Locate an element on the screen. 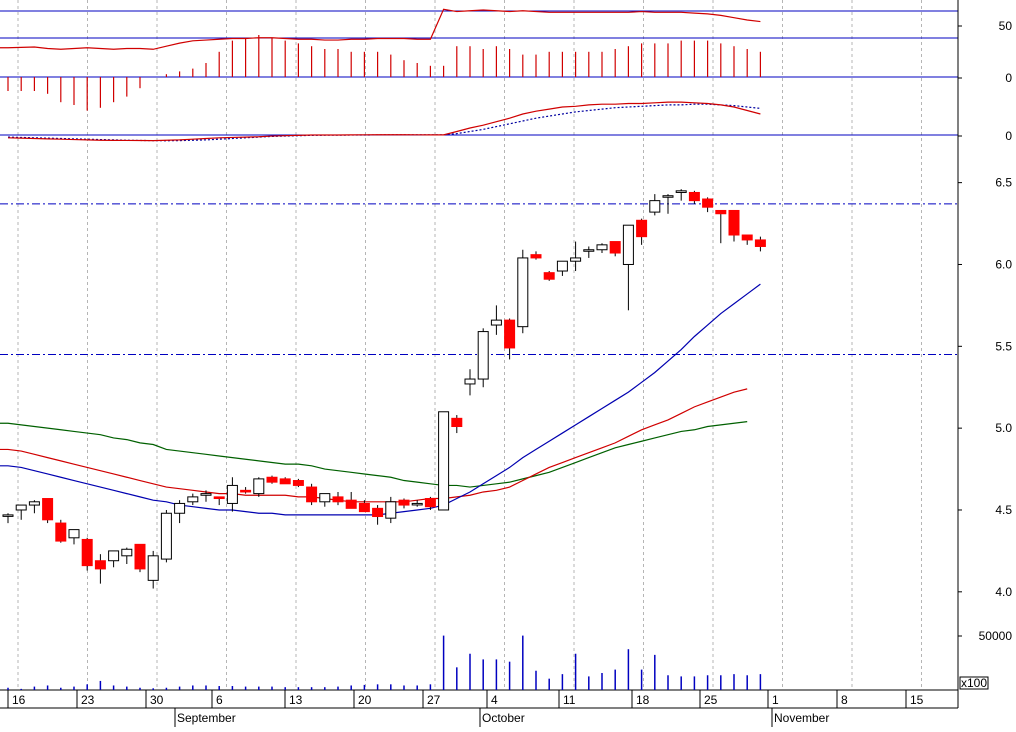 Image resolution: width=1016 pixels, height=732 pixels. rsi-line is located at coordinates (380, 29).